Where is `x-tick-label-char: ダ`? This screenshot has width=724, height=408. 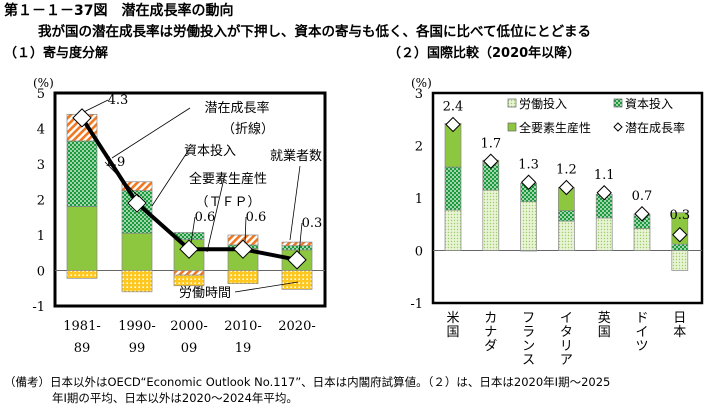
x-tick-label-char: ダ is located at coordinates (490, 346).